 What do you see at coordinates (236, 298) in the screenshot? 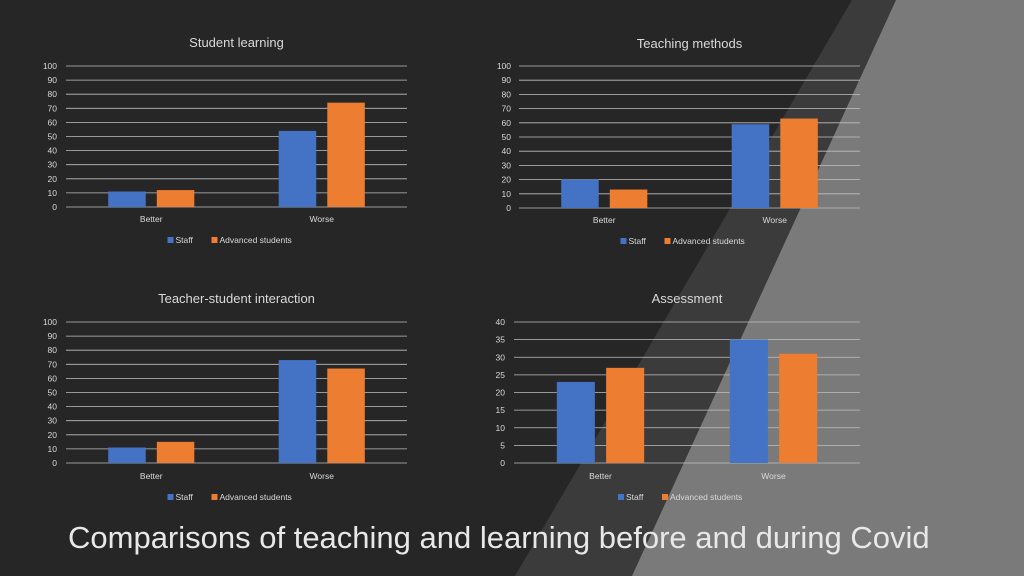
I see `chart-title: Teacher-student interaction` at bounding box center [236, 298].